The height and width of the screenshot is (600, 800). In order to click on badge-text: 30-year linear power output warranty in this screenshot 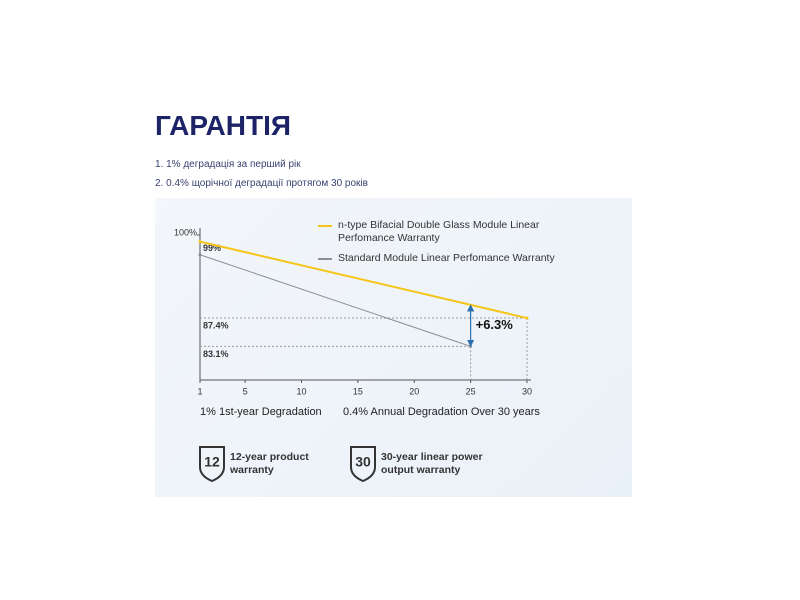, I will do `click(432, 463)`.